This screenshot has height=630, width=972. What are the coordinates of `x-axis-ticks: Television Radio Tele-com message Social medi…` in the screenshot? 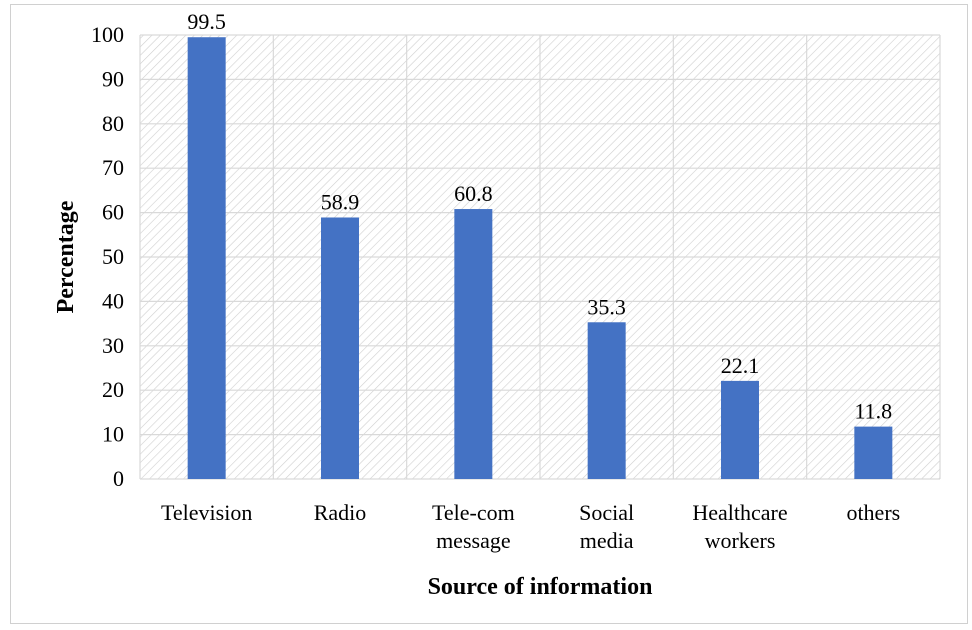 It's located at (530, 526).